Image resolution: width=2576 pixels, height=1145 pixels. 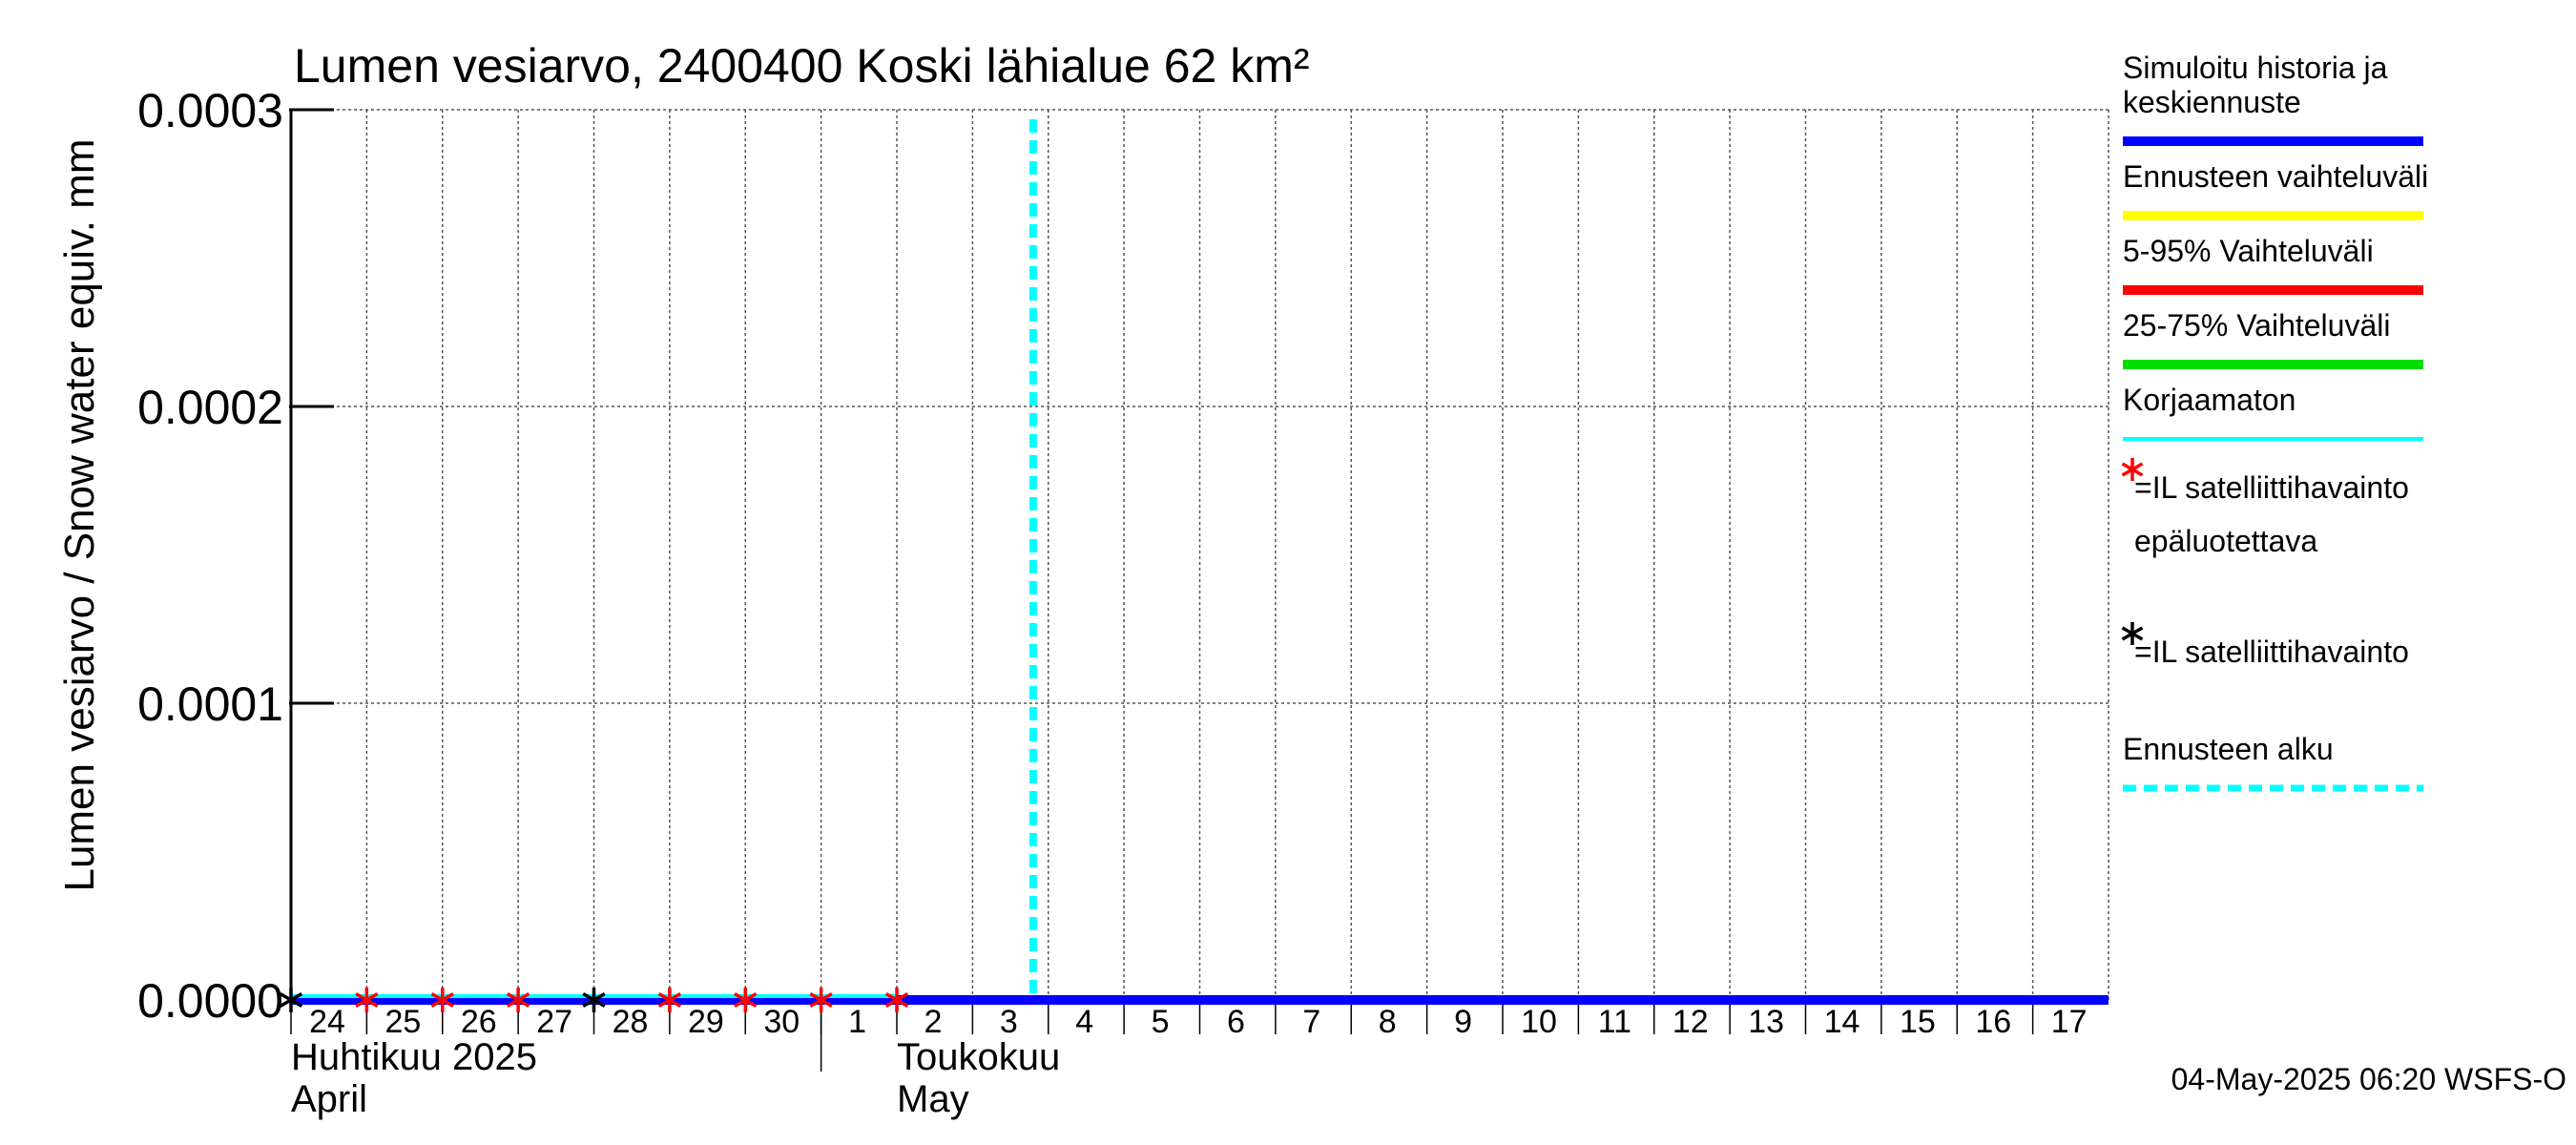 I want to click on legend-label: Ennusteen alku, so click(x=2228, y=749).